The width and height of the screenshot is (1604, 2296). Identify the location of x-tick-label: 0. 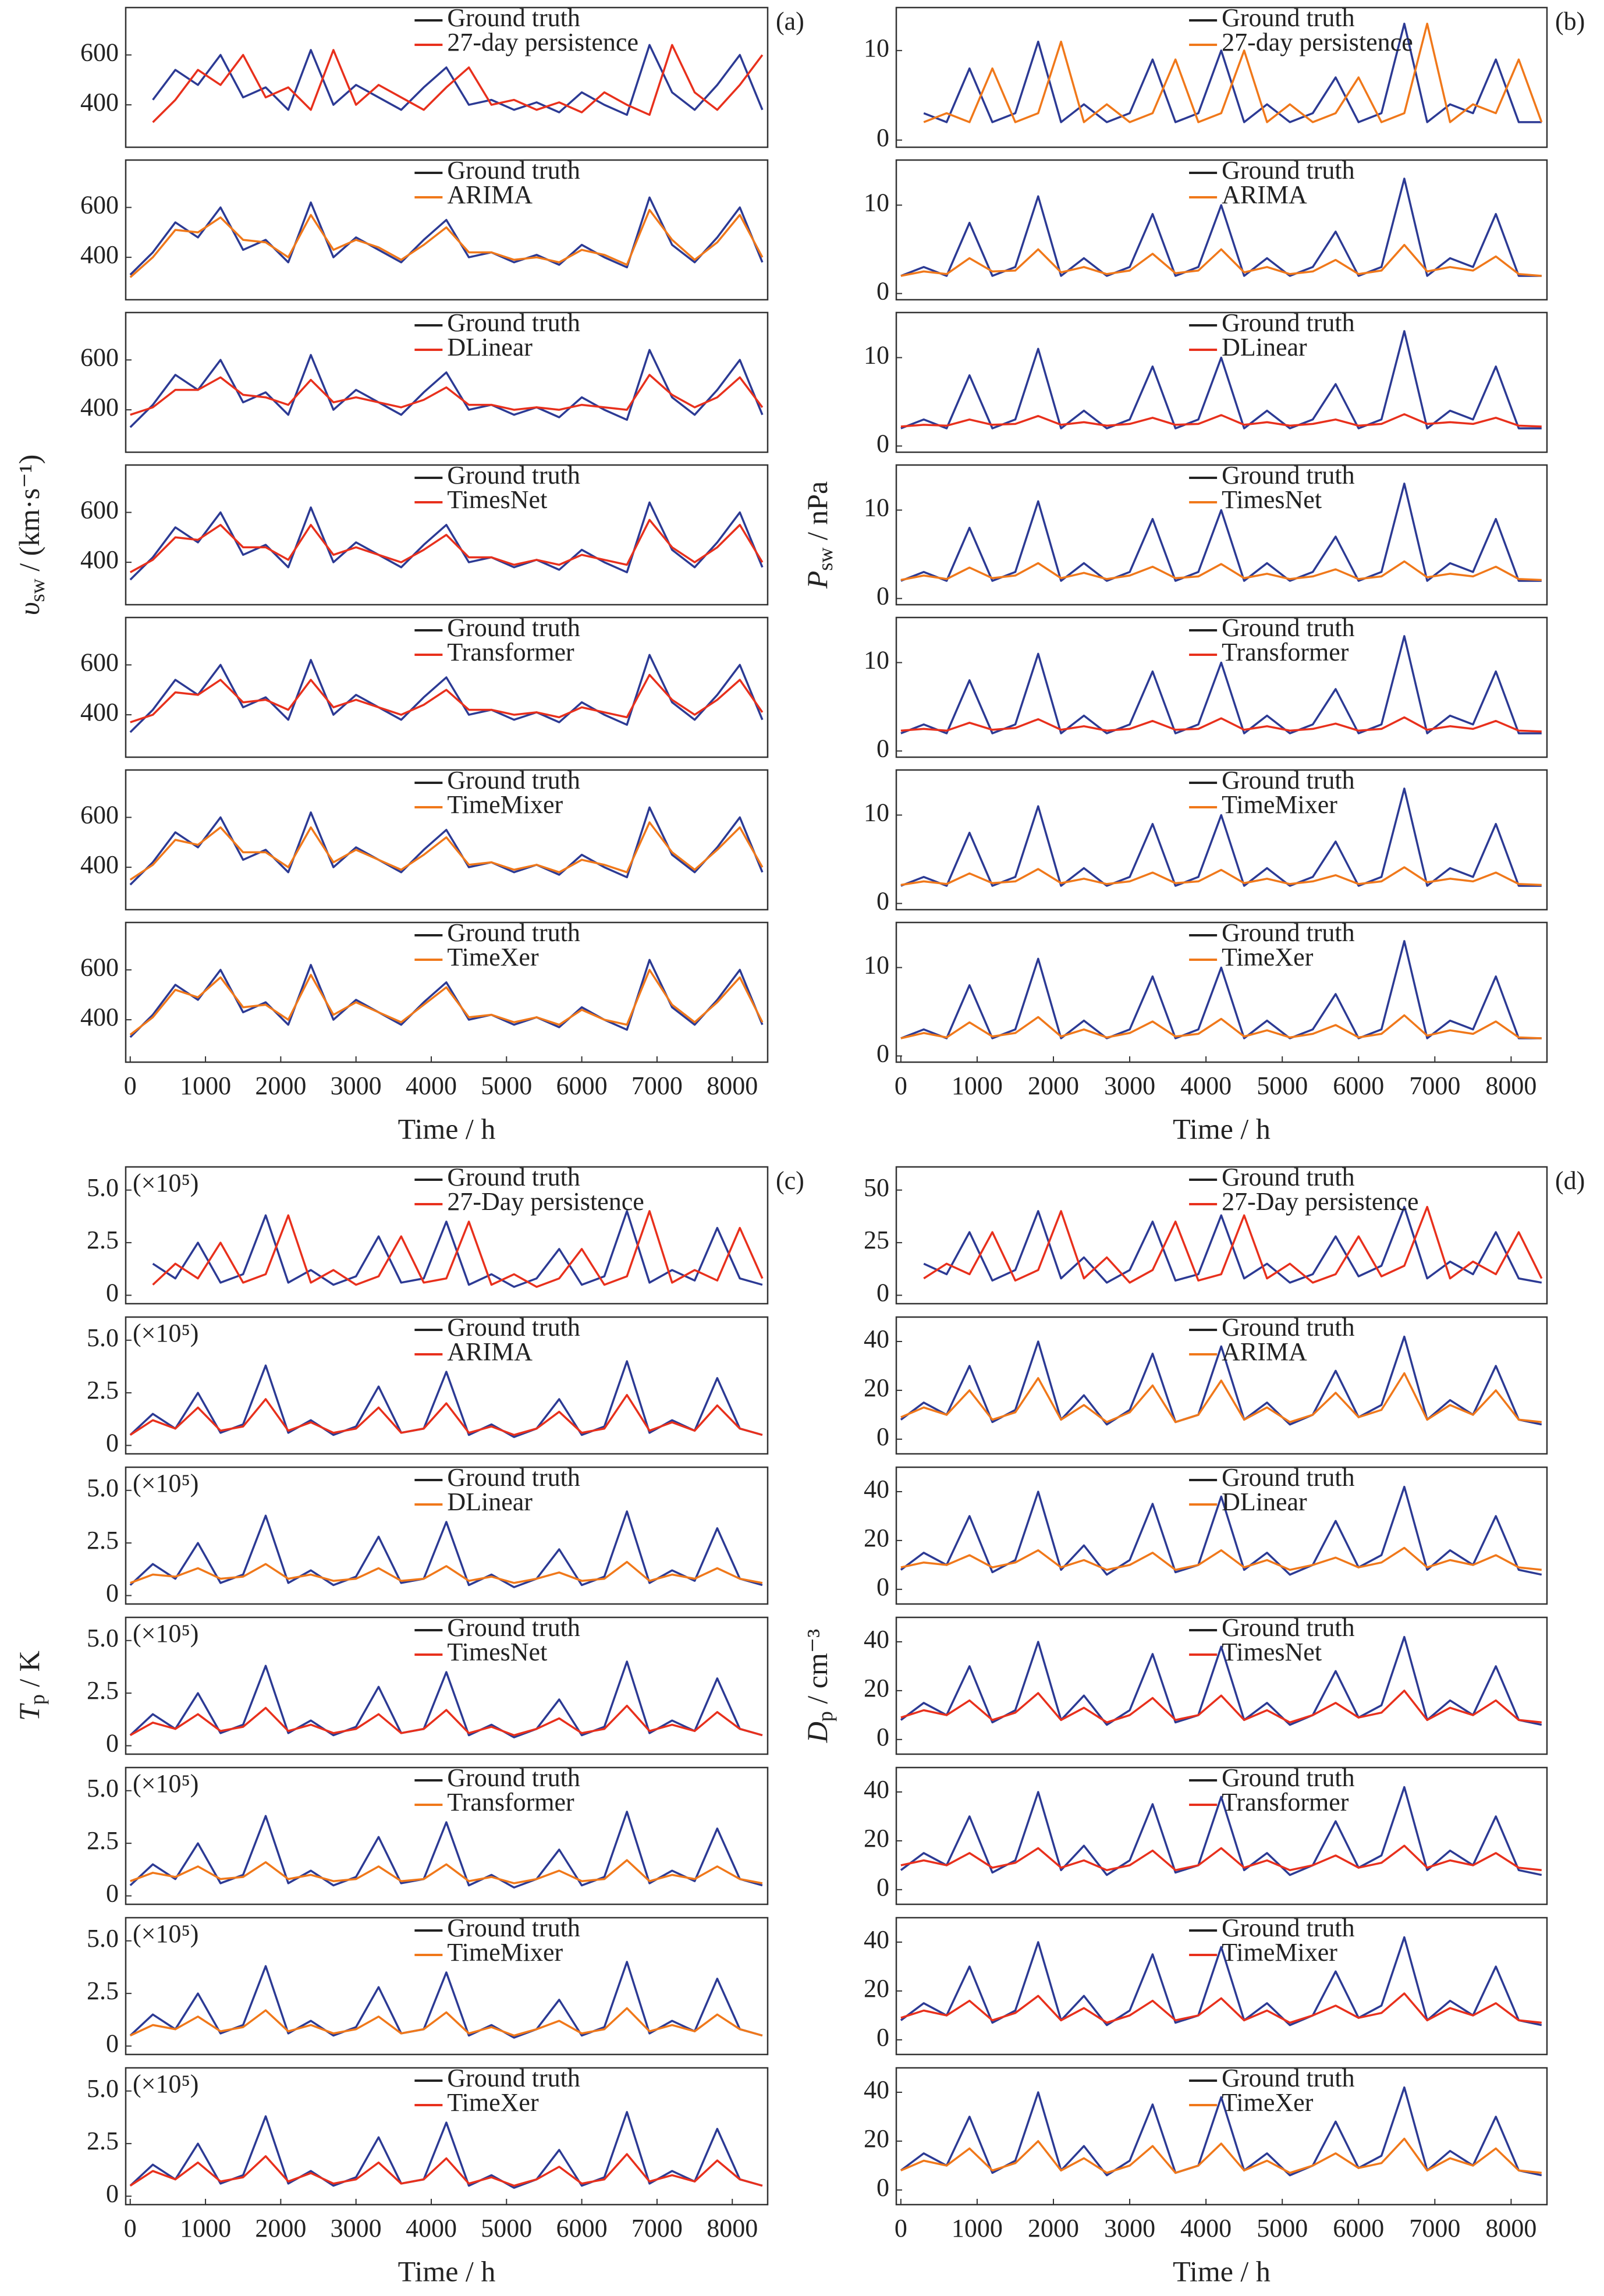
(130, 1085).